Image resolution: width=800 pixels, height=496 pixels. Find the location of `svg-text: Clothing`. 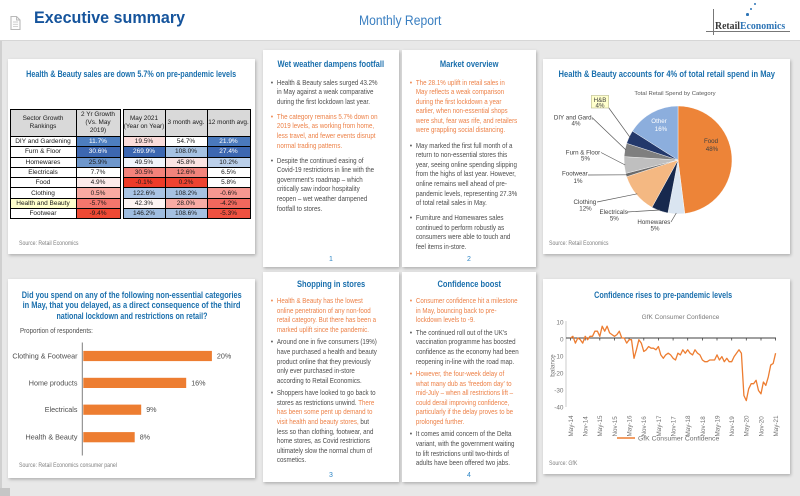

svg-text: Clothing is located at coordinates (585, 202).